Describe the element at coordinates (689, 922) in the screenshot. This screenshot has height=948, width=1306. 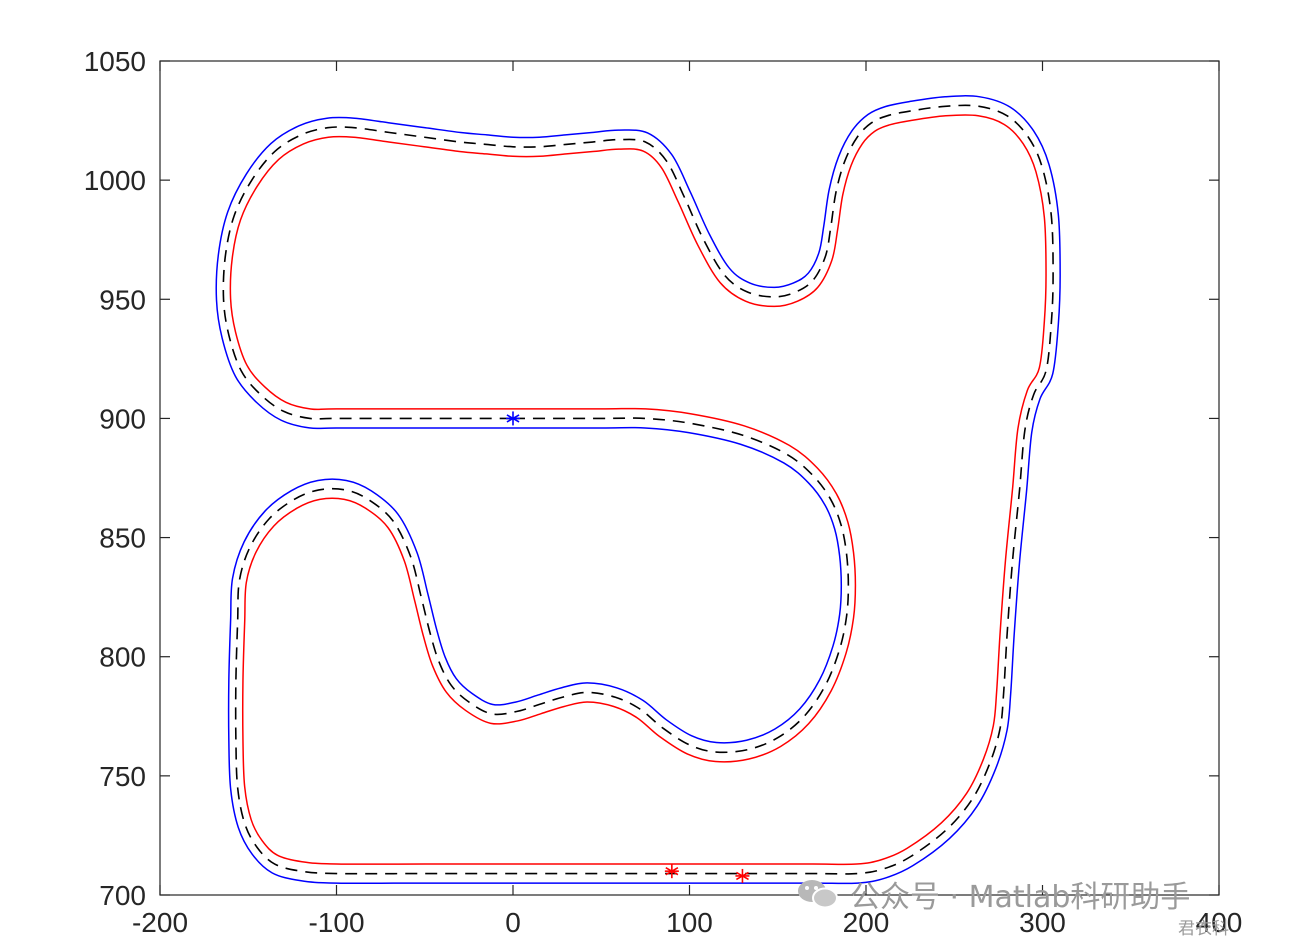
I see `x-tick-label: 100` at that location.